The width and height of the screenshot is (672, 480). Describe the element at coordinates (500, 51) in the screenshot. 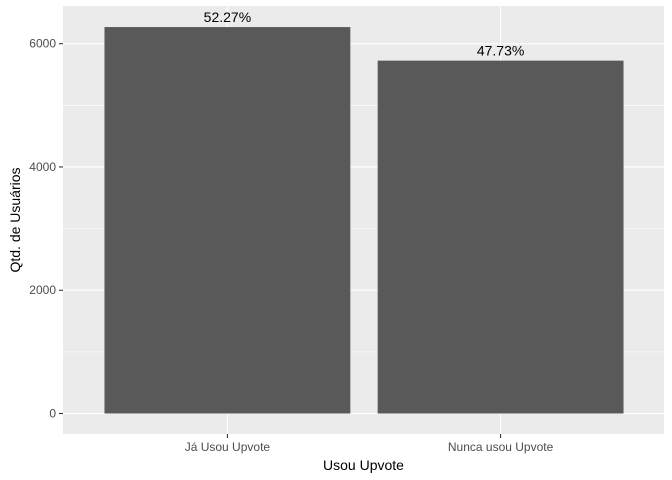

I see `data-label-1: 47.73%` at that location.